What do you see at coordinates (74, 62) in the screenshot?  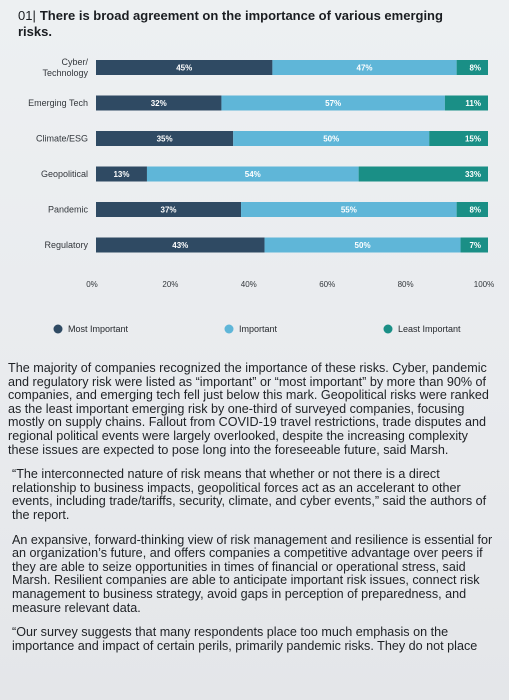 I see `category-label: Cyber/` at bounding box center [74, 62].